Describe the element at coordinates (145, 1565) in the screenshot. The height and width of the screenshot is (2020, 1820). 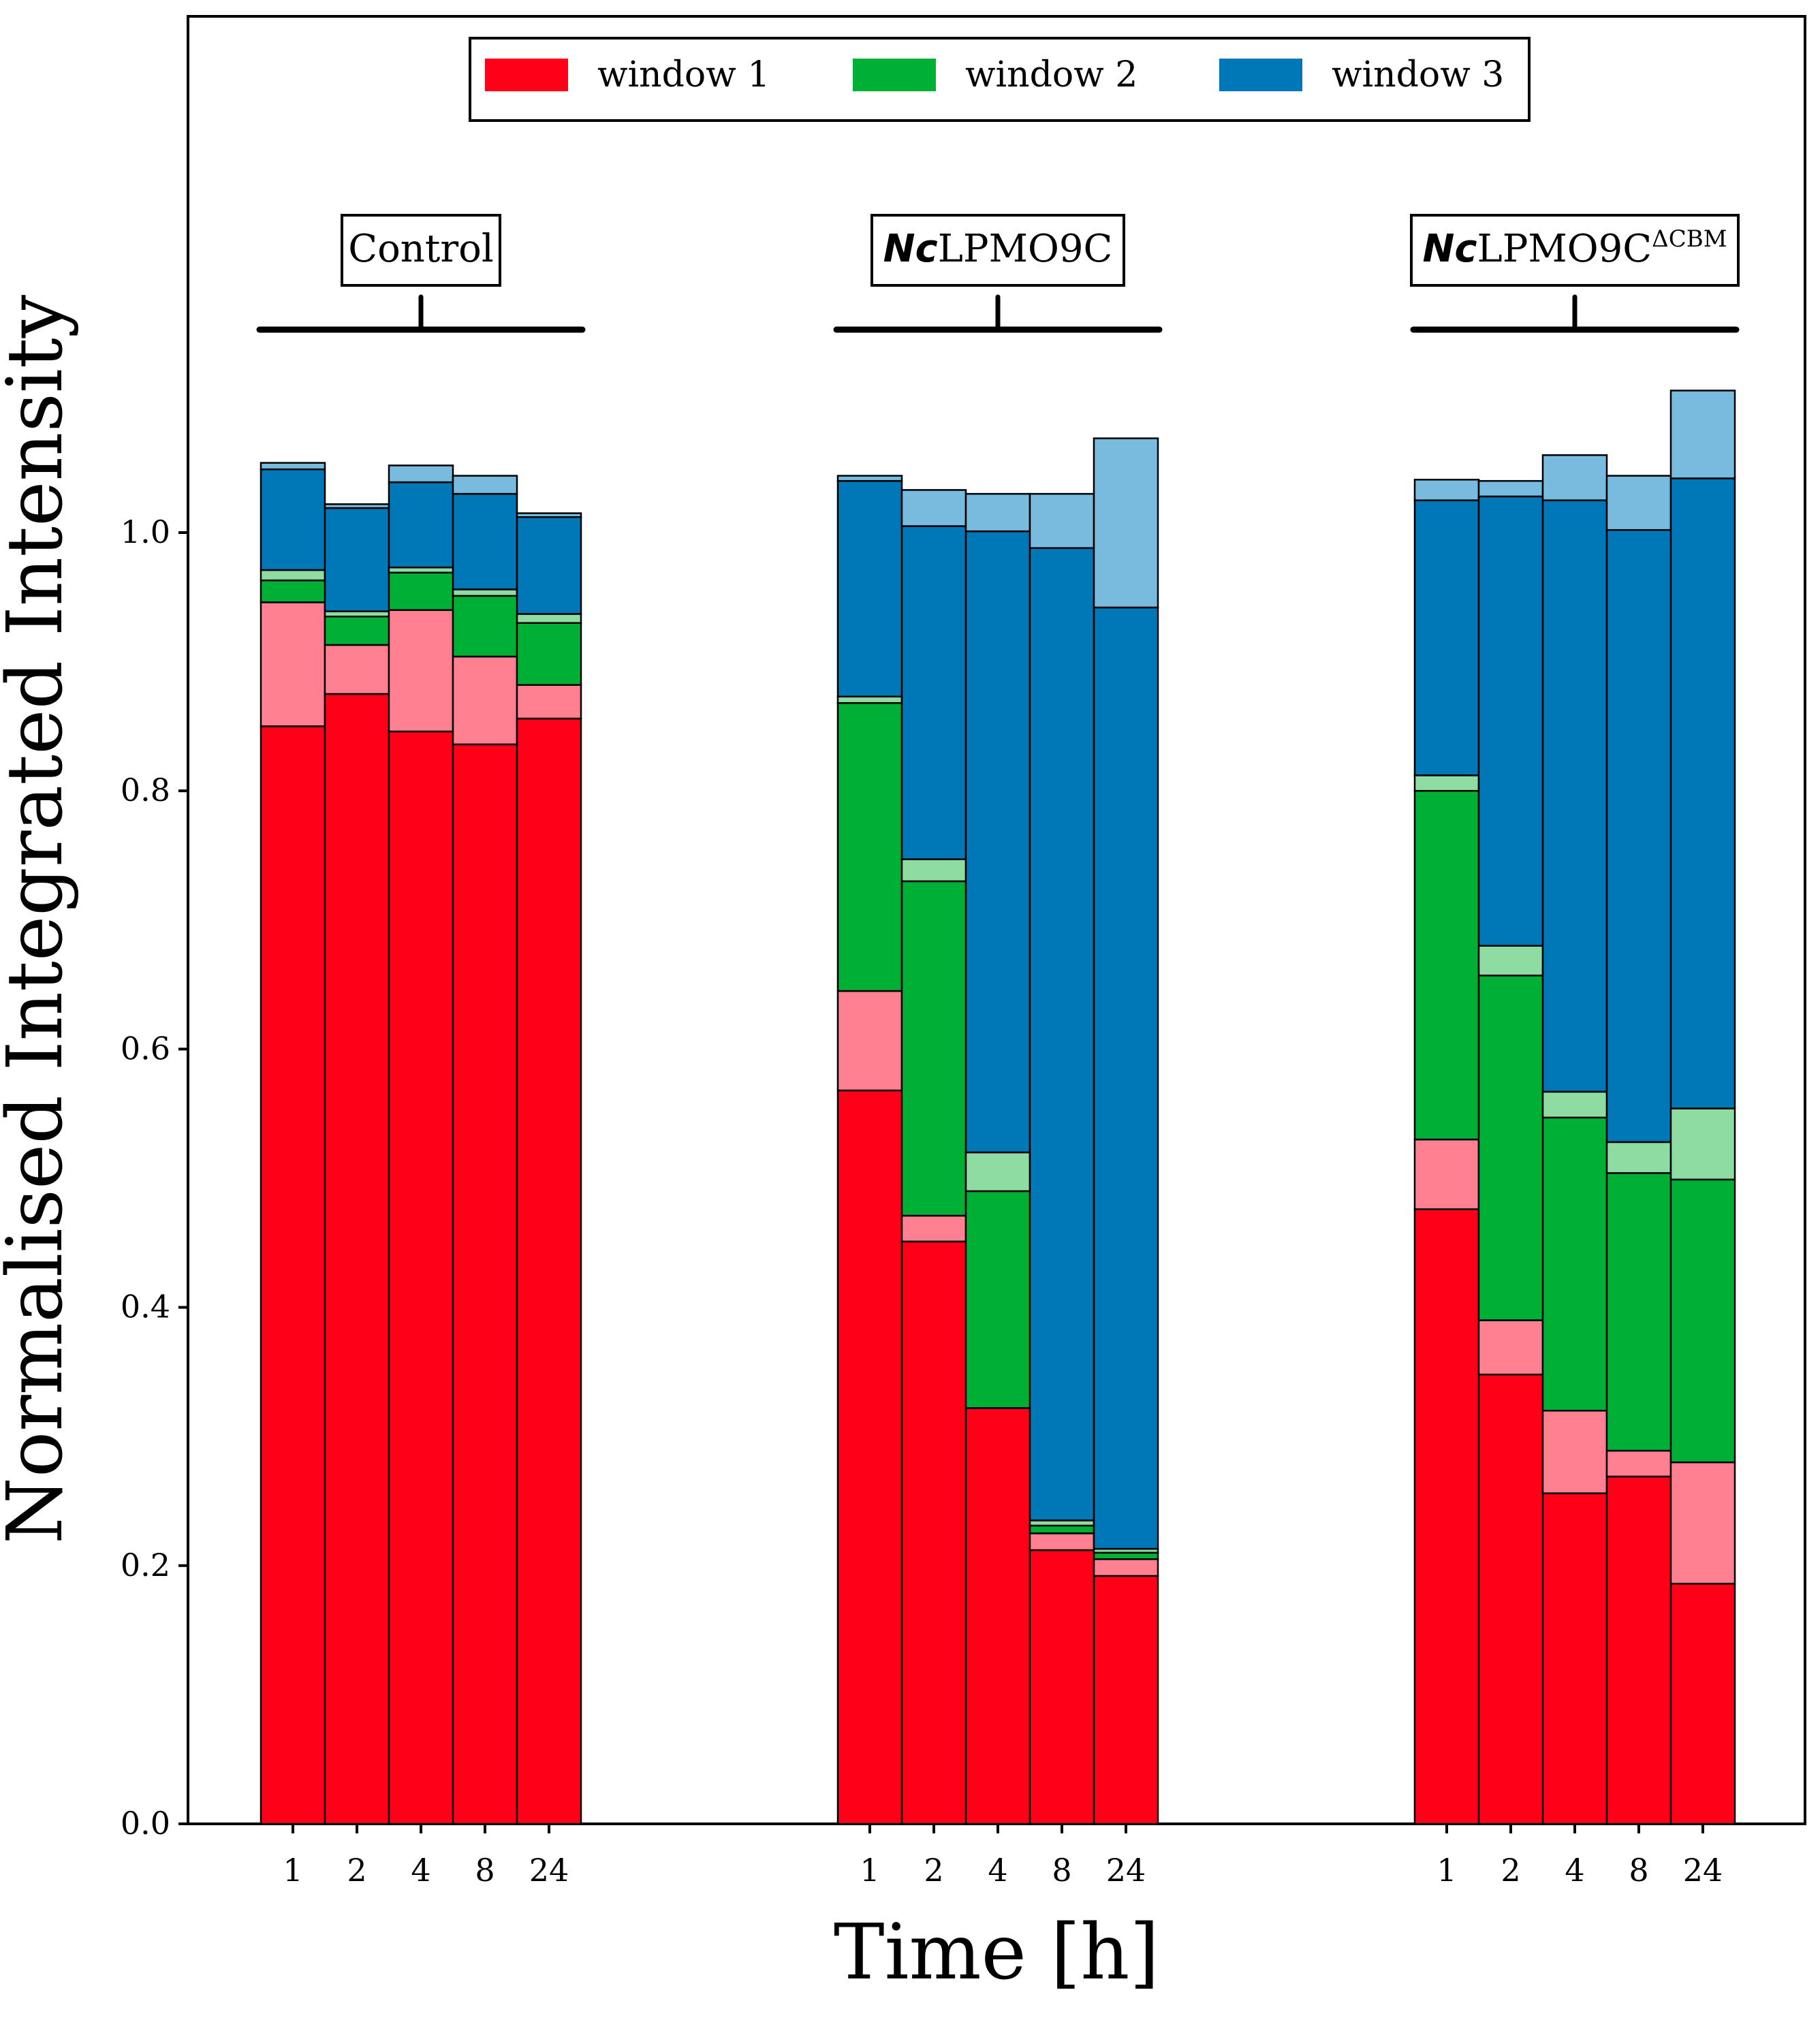
I see `y-tick-label: 0.2` at that location.